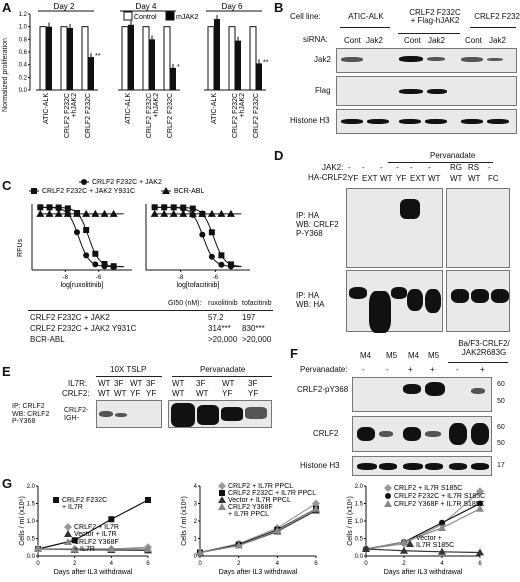 The height and width of the screenshot is (582, 520). Describe the element at coordinates (96, 542) in the screenshot. I see `panel-g-legend-label: CRLF2 Y368F` at that location.